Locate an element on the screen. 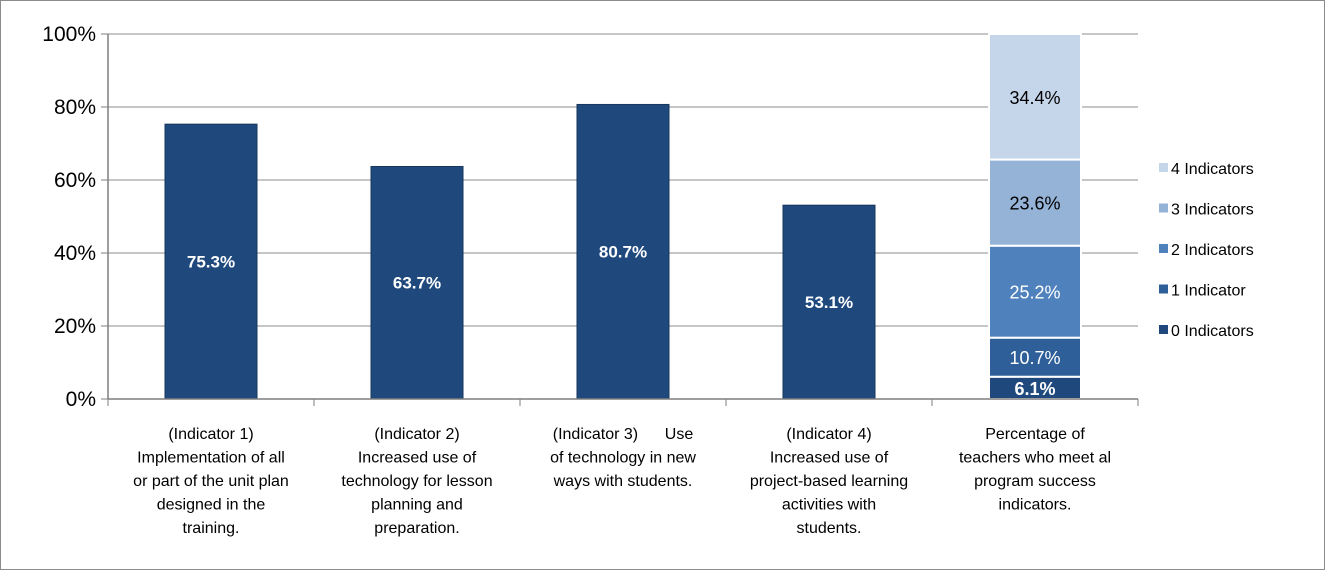 The width and height of the screenshot is (1325, 574). category-label-line: students. is located at coordinates (829, 528).